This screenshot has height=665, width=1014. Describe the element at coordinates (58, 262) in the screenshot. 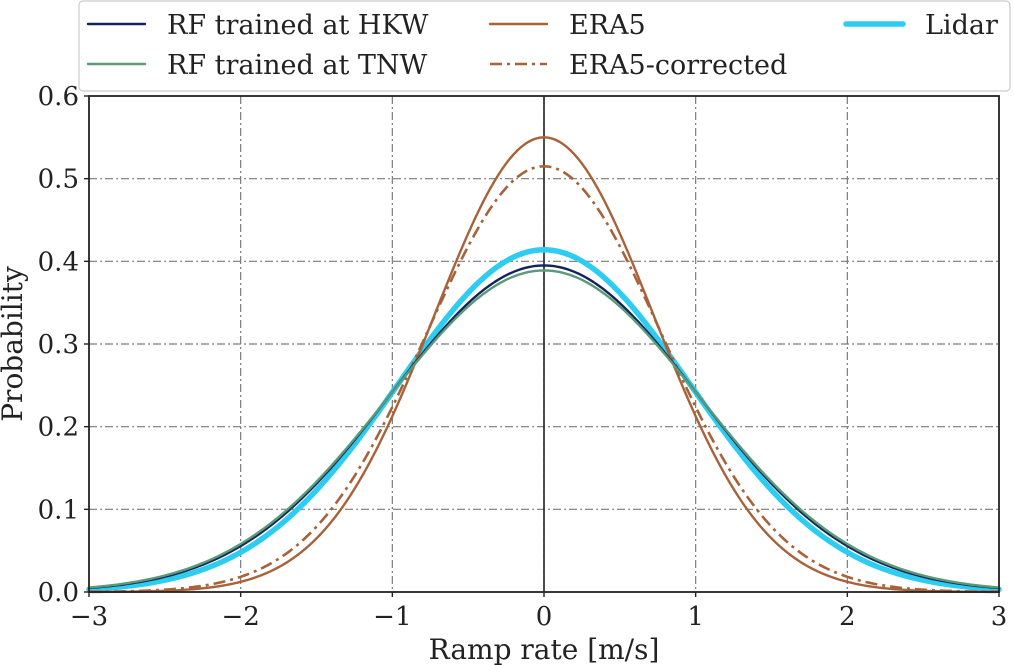

I see `y-tick-label: 0.4` at that location.